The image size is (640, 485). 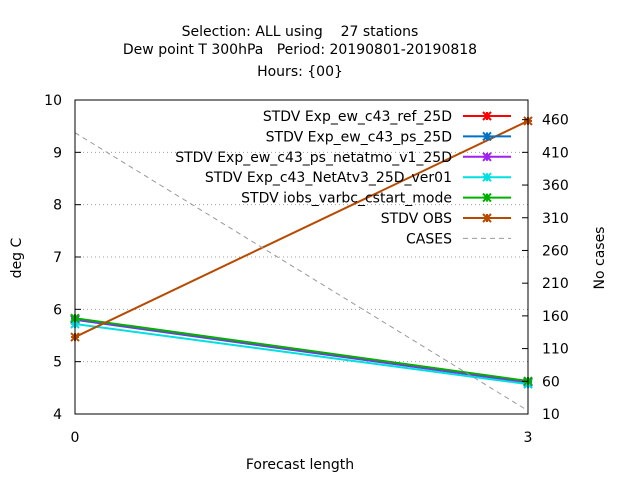 What do you see at coordinates (551, 382) in the screenshot?
I see `y2-tick-label: 60` at bounding box center [551, 382].